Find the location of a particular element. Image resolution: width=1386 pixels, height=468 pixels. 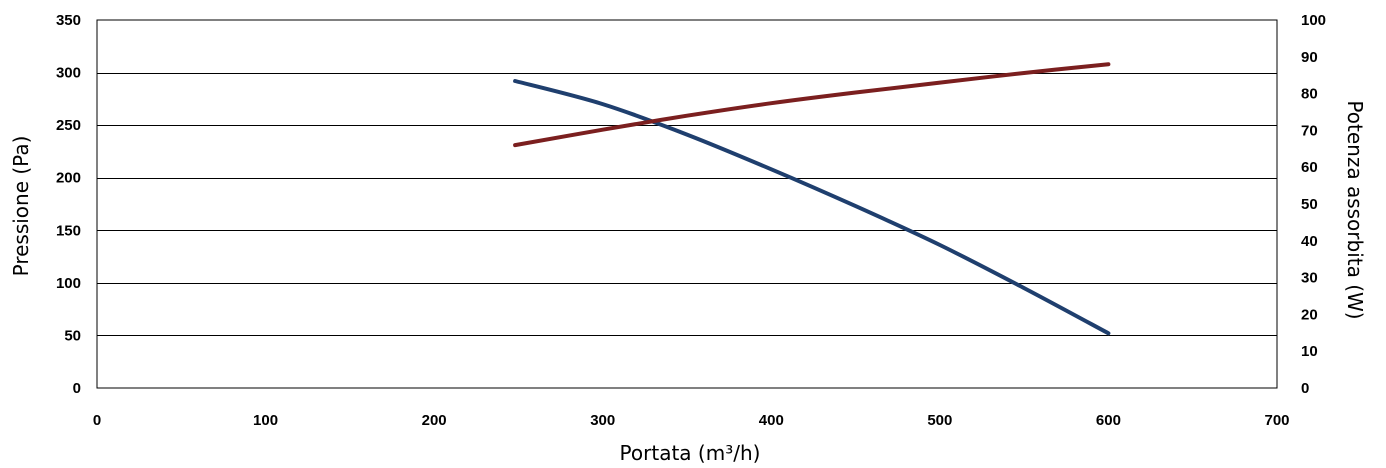

y-left-tick-label: 50 is located at coordinates (72, 335).